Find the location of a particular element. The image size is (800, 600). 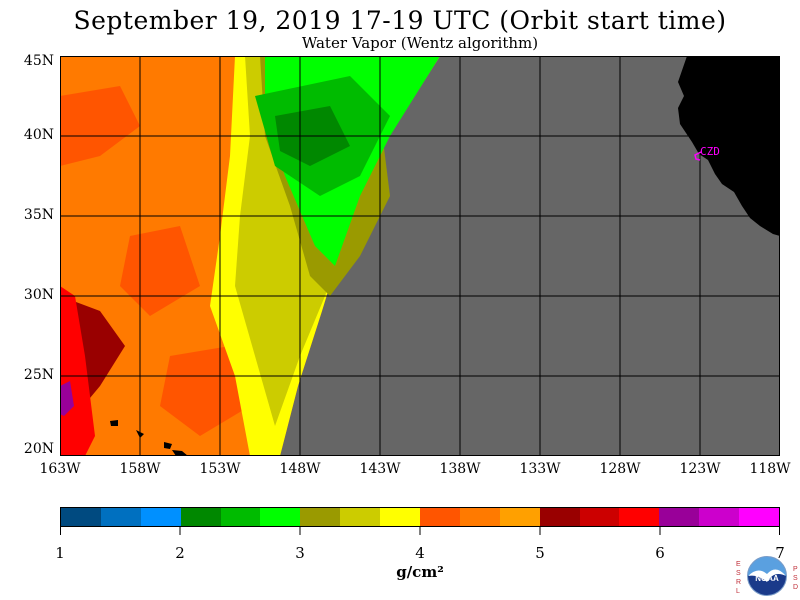

map-subtitle: Water Vapor (Wentz algorithm) is located at coordinates (420, 43).